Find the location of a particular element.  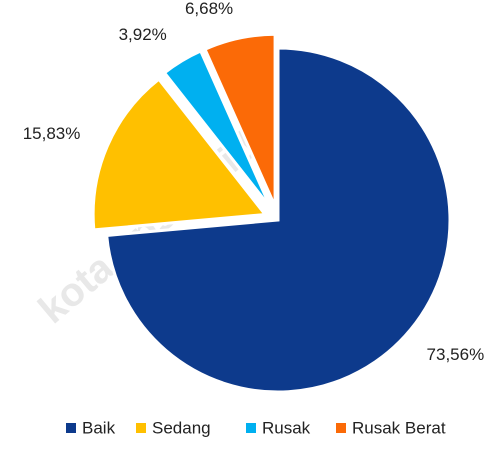

legend-label: Baik is located at coordinates (99, 427).